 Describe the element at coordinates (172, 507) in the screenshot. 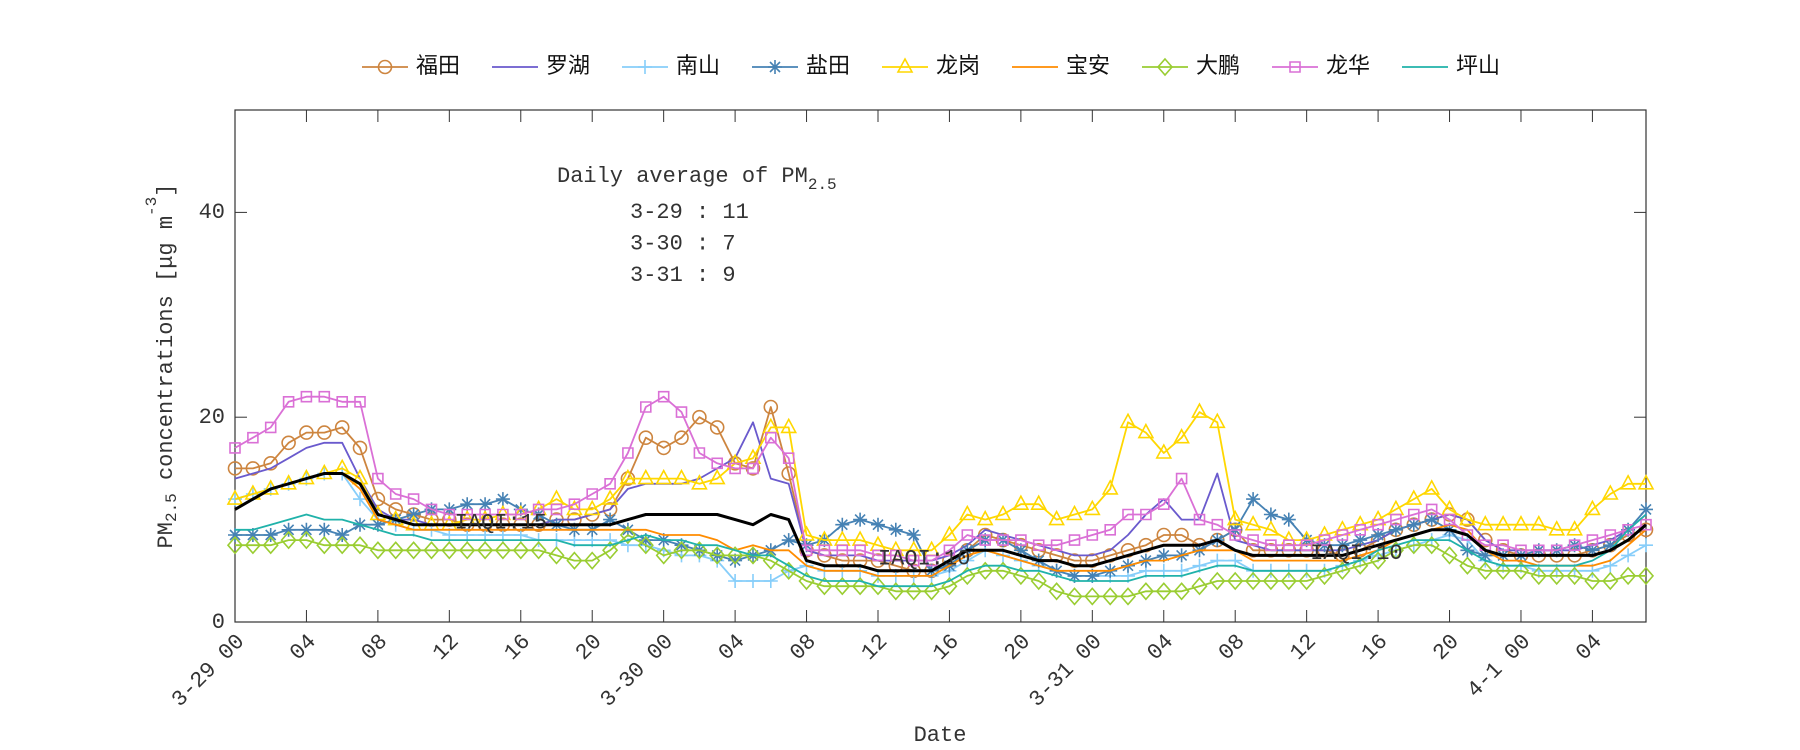

I see `y-axis-label-part: 2.5` at that location.